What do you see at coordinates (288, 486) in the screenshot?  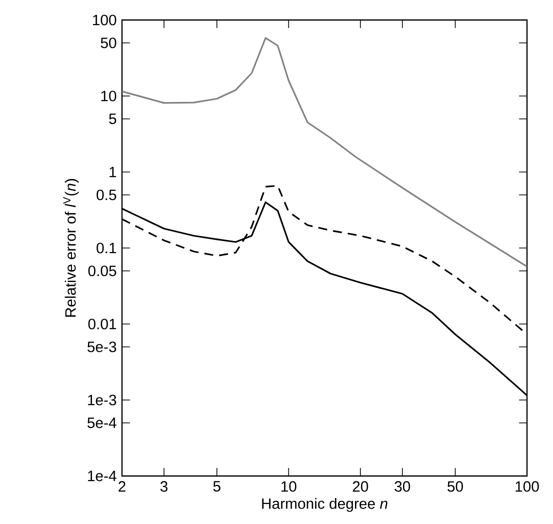 I see `x-tick-label: 10` at bounding box center [288, 486].